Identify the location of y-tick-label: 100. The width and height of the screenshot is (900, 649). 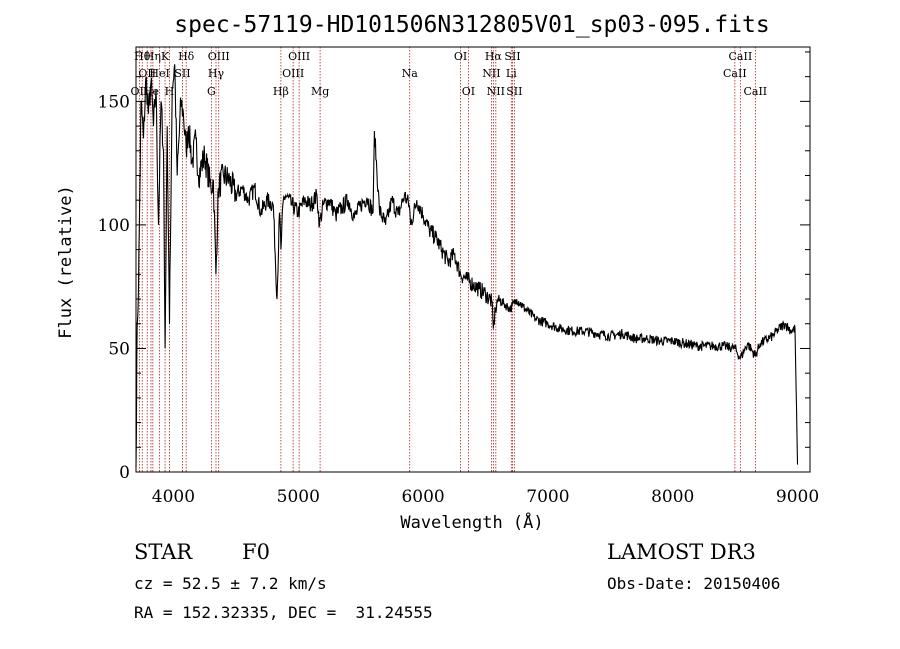
(114, 226).